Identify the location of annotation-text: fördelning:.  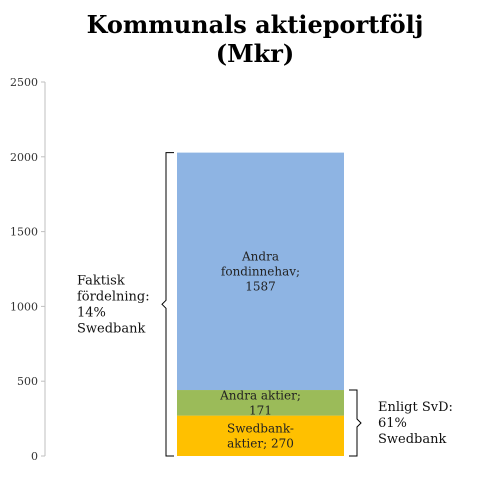
(113, 296).